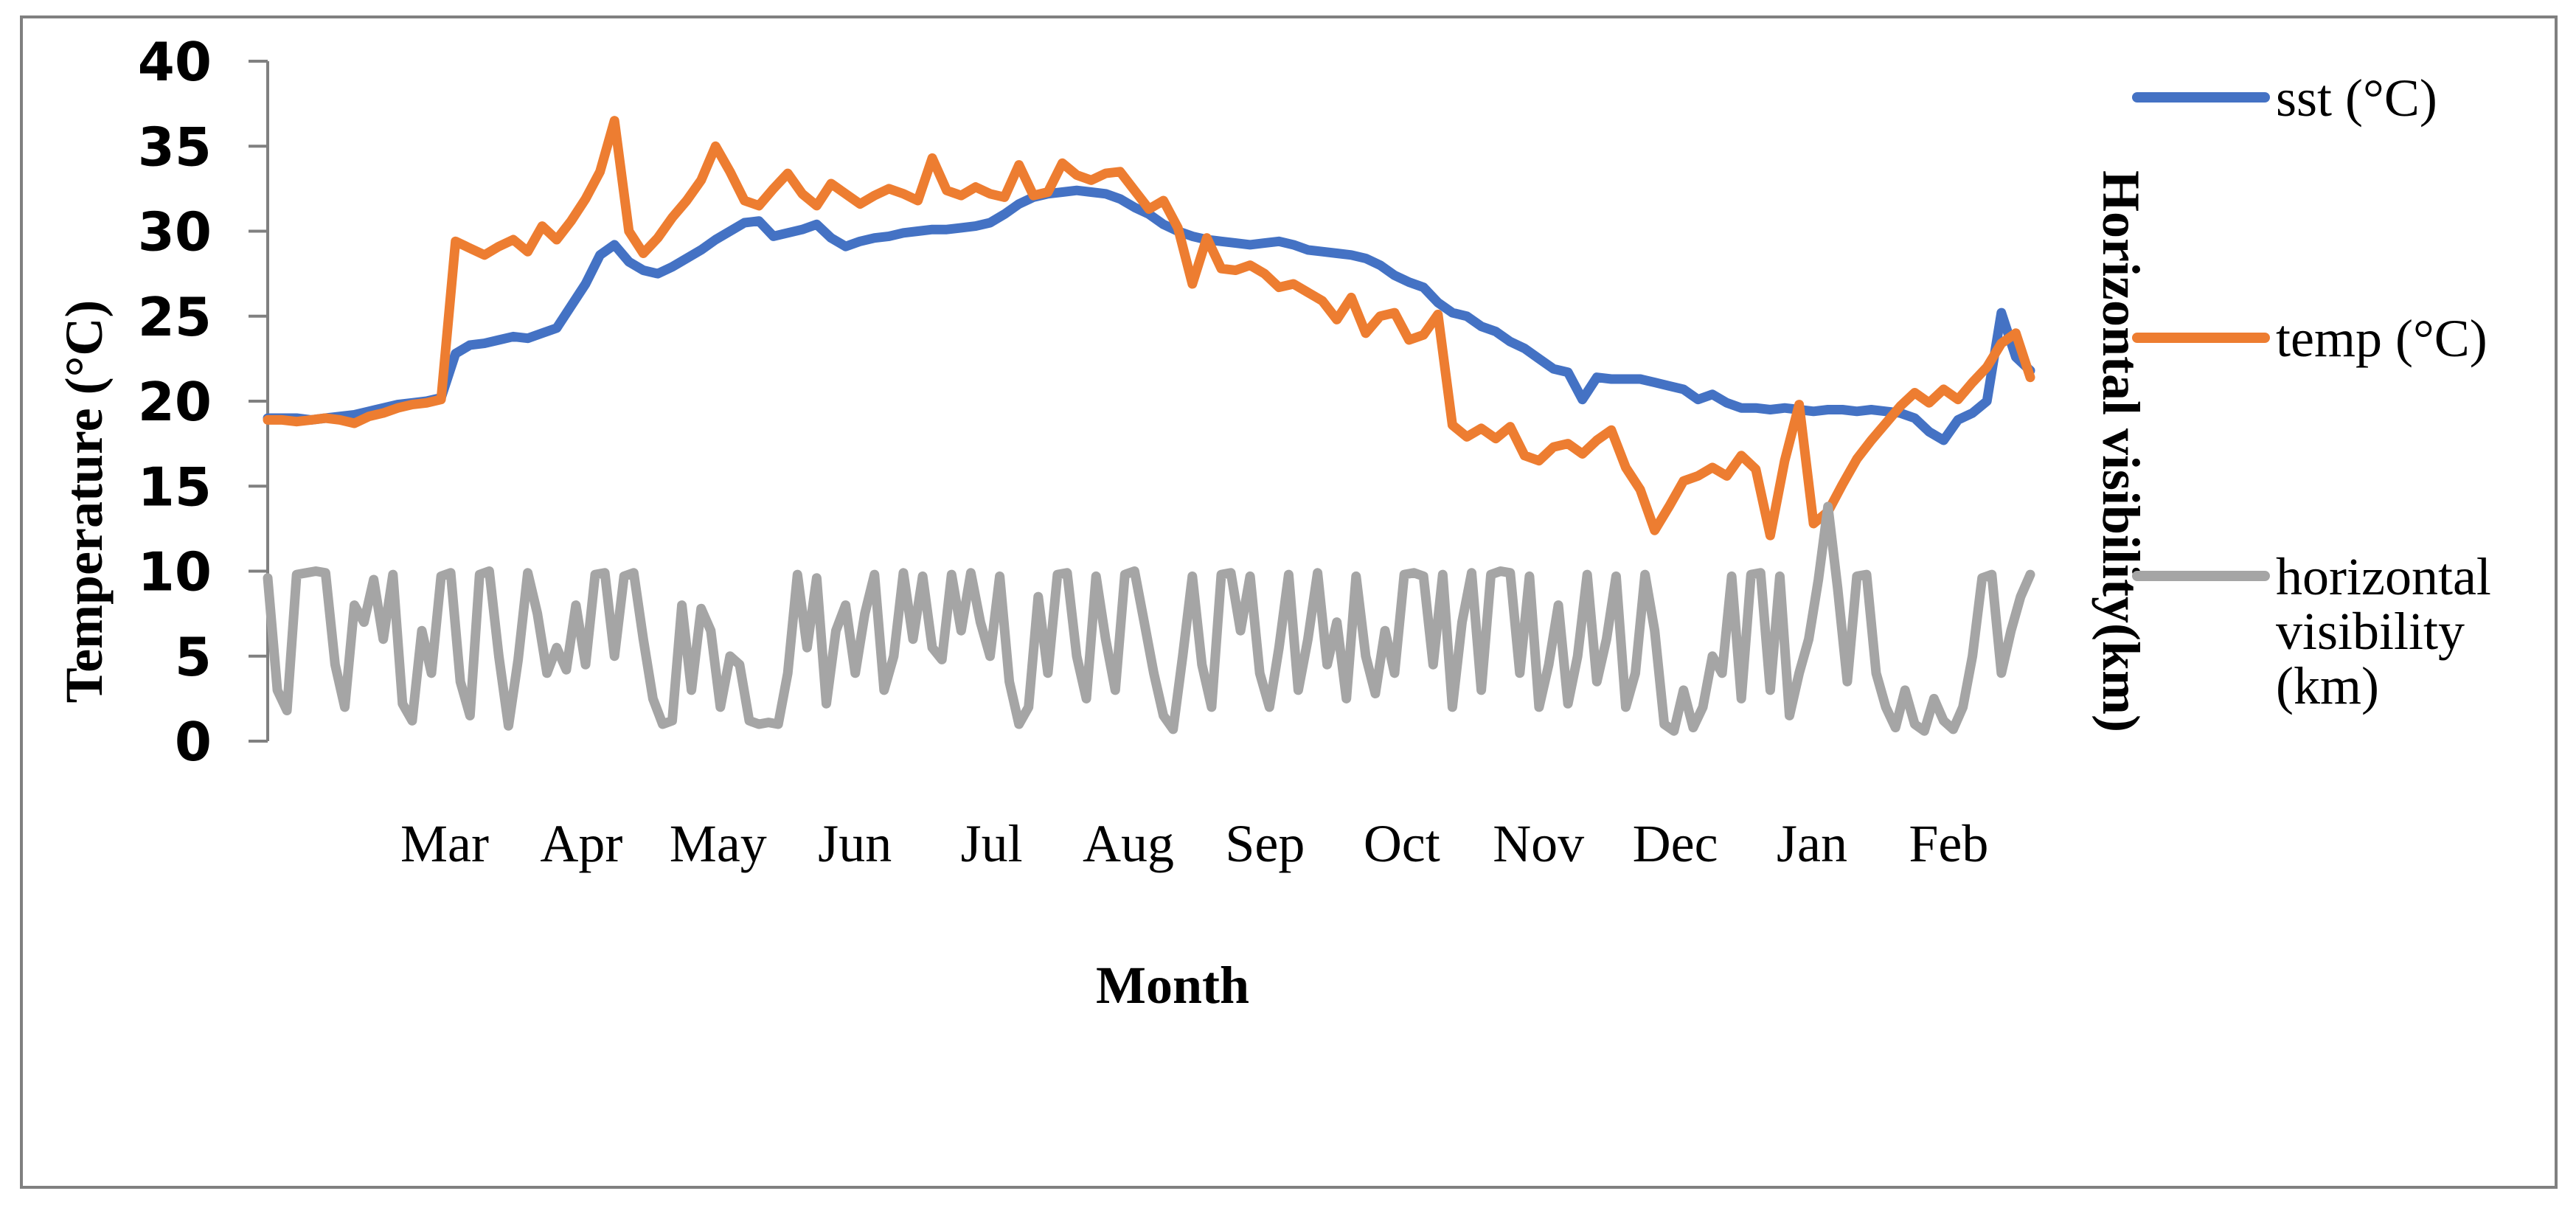  Describe the element at coordinates (84, 502) in the screenshot. I see `y-axis-title: Temperature (°C)` at that location.